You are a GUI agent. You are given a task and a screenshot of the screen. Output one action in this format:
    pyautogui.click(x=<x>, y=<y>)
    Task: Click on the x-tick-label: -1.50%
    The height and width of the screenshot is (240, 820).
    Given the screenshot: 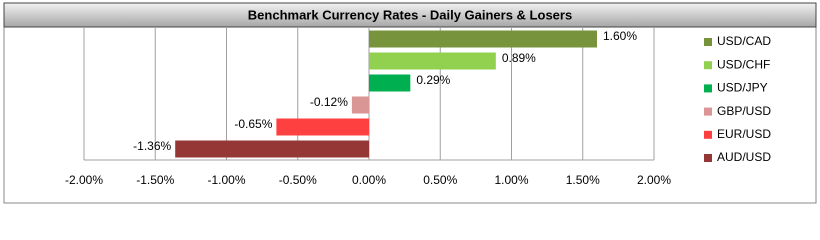 What is the action you would take?
    pyautogui.click(x=155, y=180)
    